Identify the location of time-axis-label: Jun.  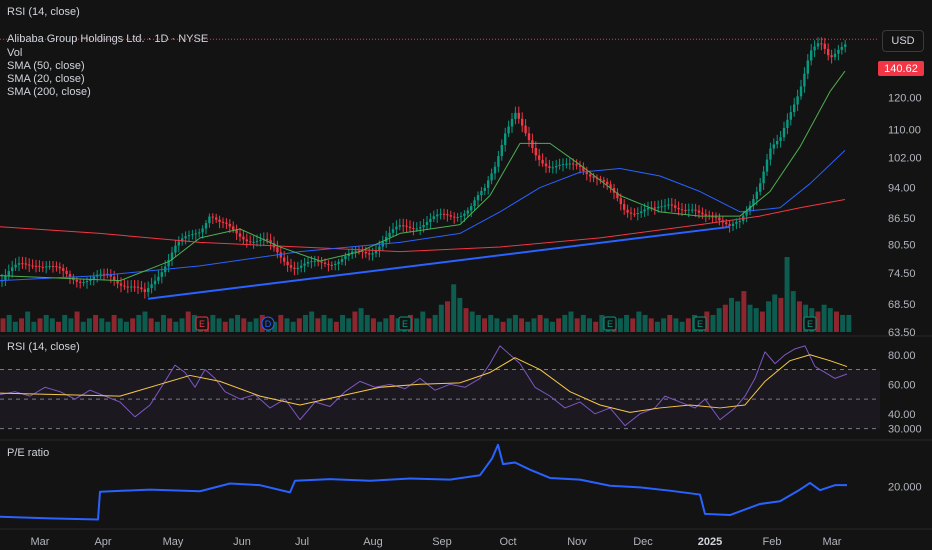
(242, 542).